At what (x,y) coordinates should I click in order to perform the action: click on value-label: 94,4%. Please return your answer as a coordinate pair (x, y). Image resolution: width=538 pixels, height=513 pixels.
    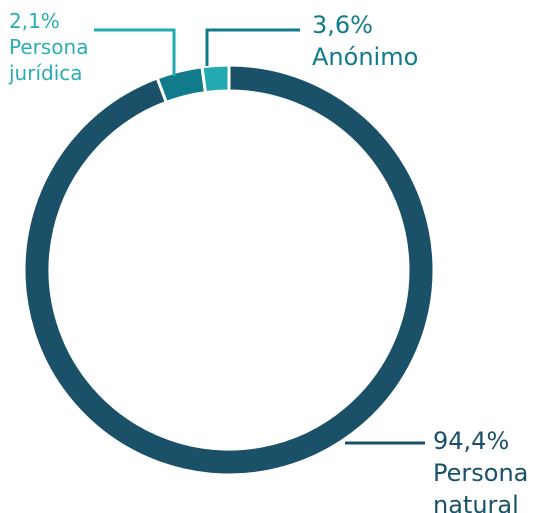
    Looking at the image, I should click on (471, 441).